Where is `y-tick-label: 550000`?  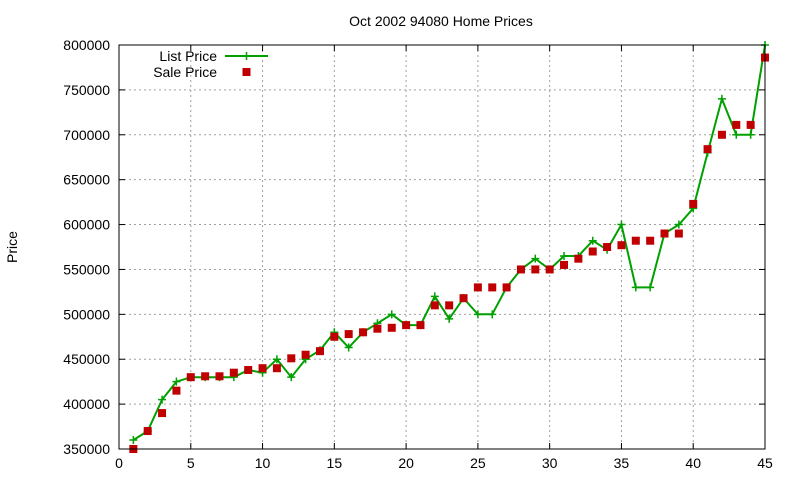 y-tick-label: 550000 is located at coordinates (86, 269).